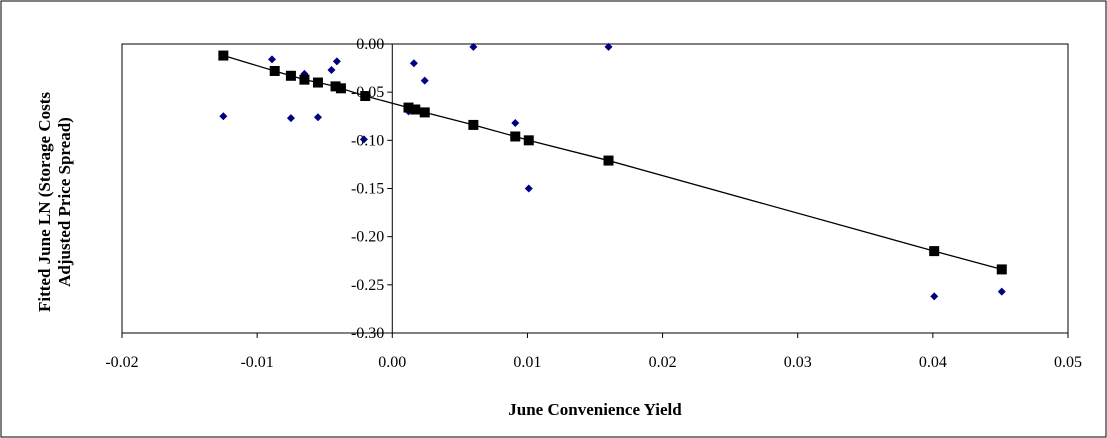  What do you see at coordinates (933, 362) in the screenshot?
I see `x-tick-label: 0.04` at bounding box center [933, 362].